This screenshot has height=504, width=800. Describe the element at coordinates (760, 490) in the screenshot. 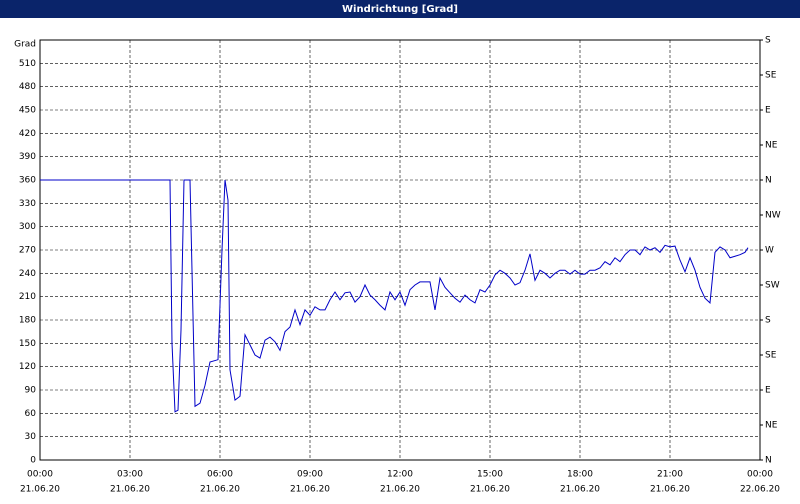

I see `x-tick-date: 22.06.20` at that location.